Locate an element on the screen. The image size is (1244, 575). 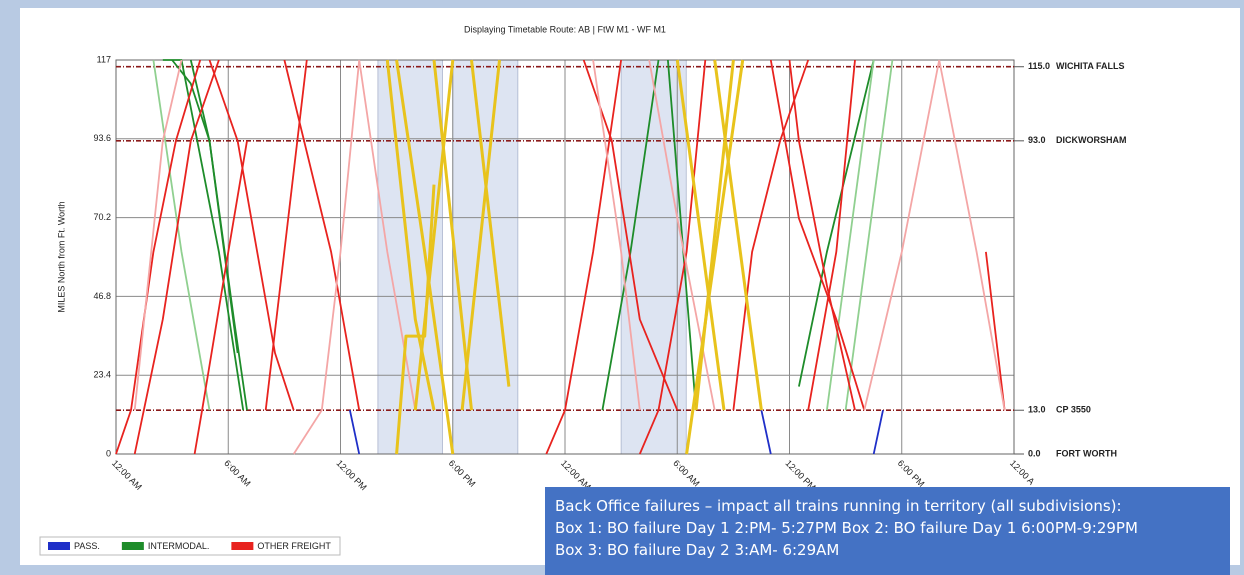
legend-box is located at coordinates (190, 546).